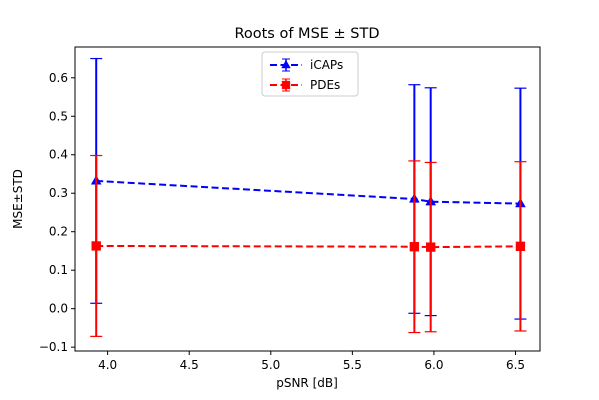 This screenshot has height=400, width=599. What do you see at coordinates (58, 78) in the screenshot?
I see `y-tick-label: 0.6` at bounding box center [58, 78].